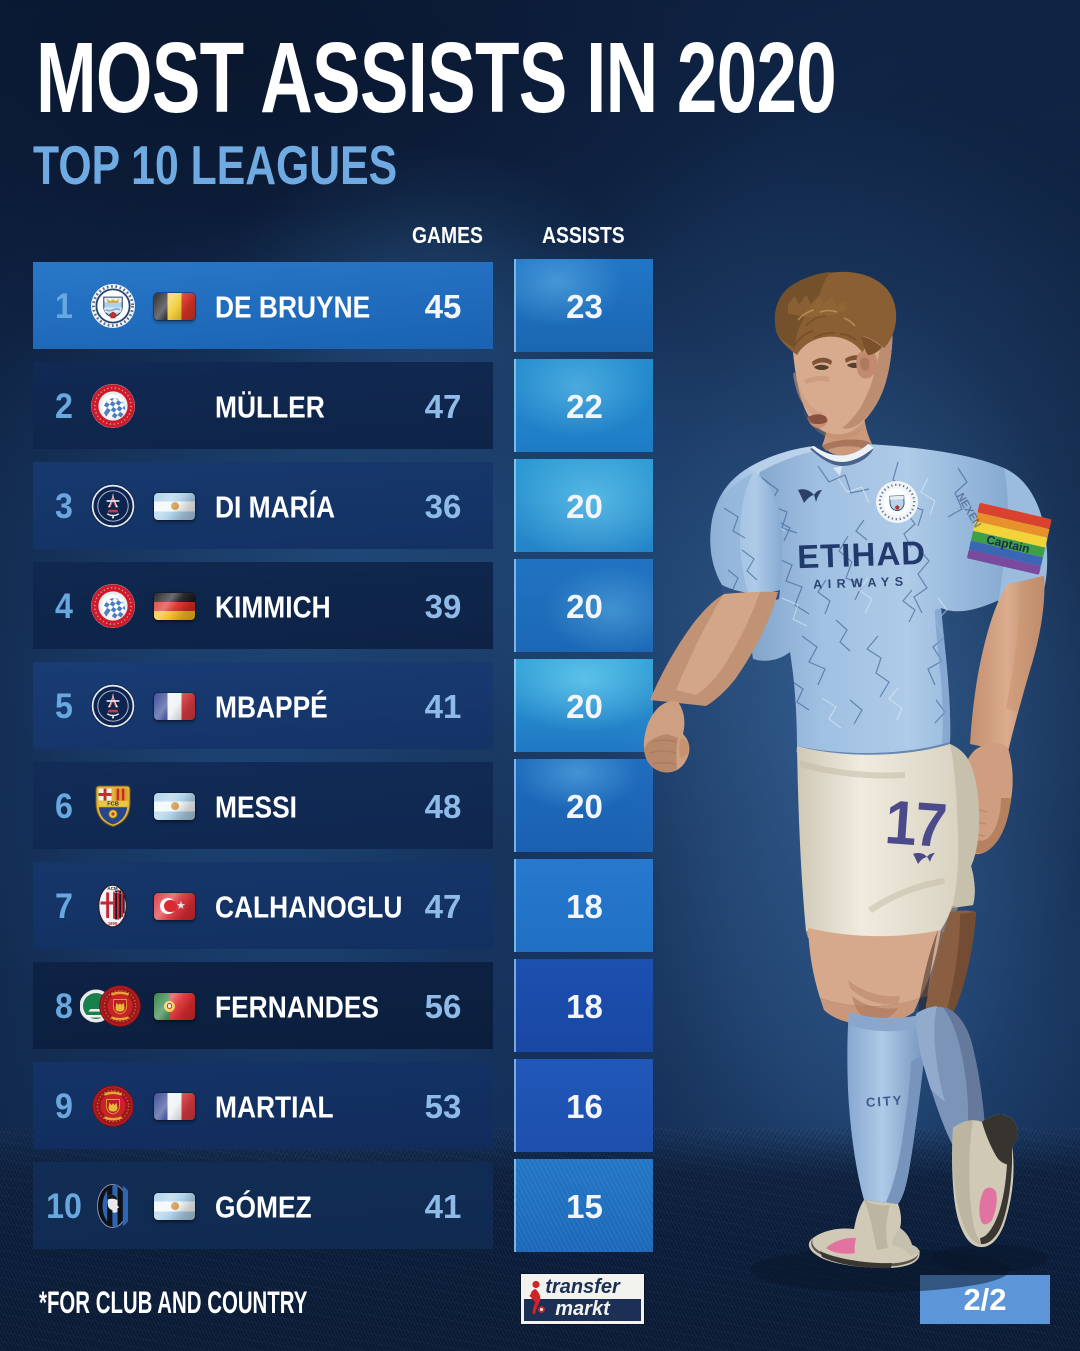  Describe the element at coordinates (113, 804) in the screenshot. I see `svg-text: FCB` at that location.